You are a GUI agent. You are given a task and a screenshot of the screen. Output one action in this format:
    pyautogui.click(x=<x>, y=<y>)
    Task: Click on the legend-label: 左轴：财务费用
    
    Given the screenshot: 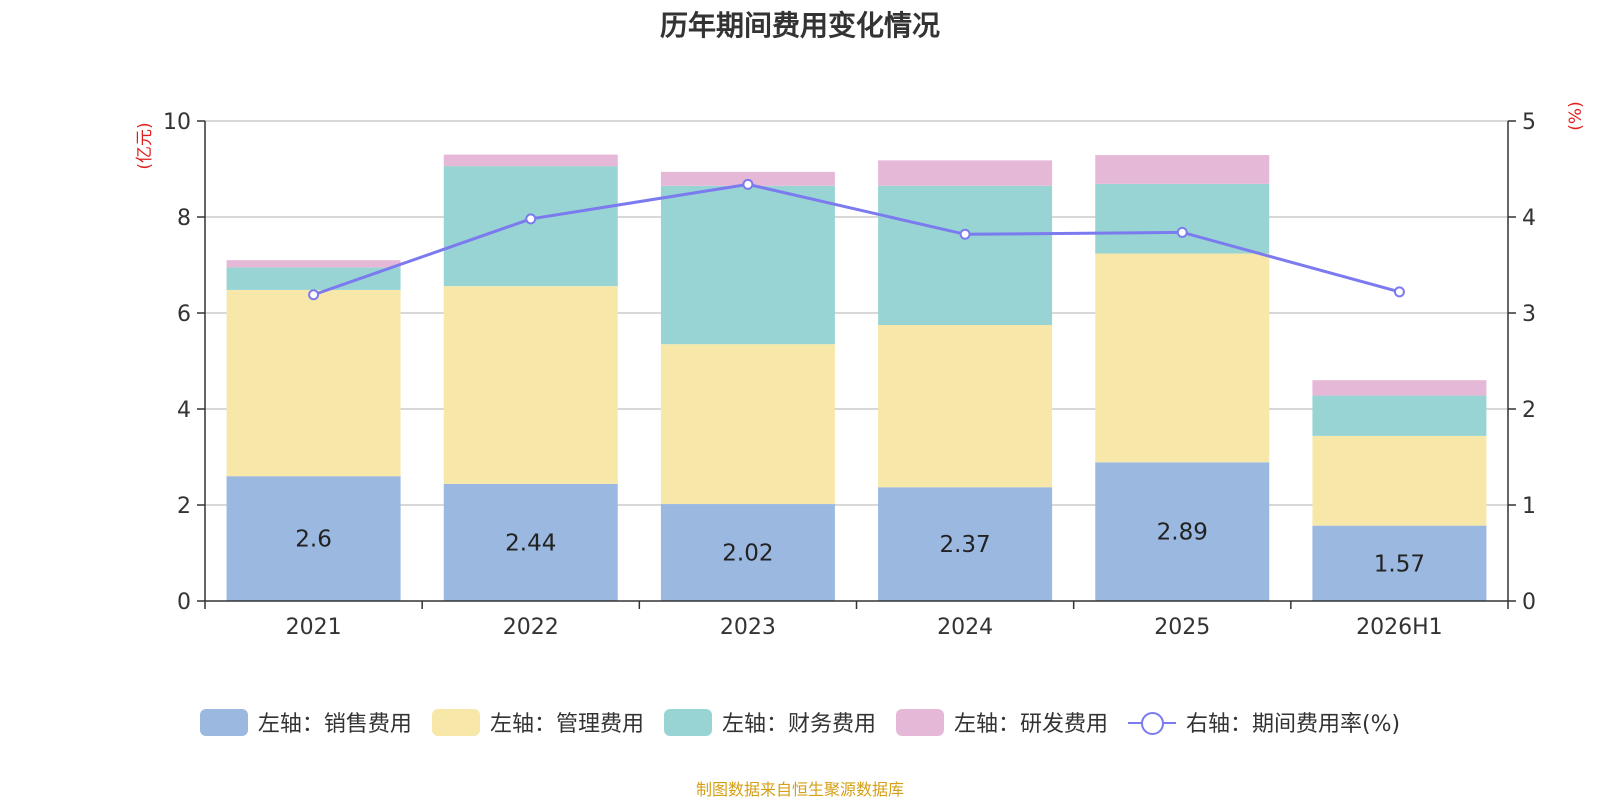 What is the action you would take?
    pyautogui.click(x=798, y=724)
    